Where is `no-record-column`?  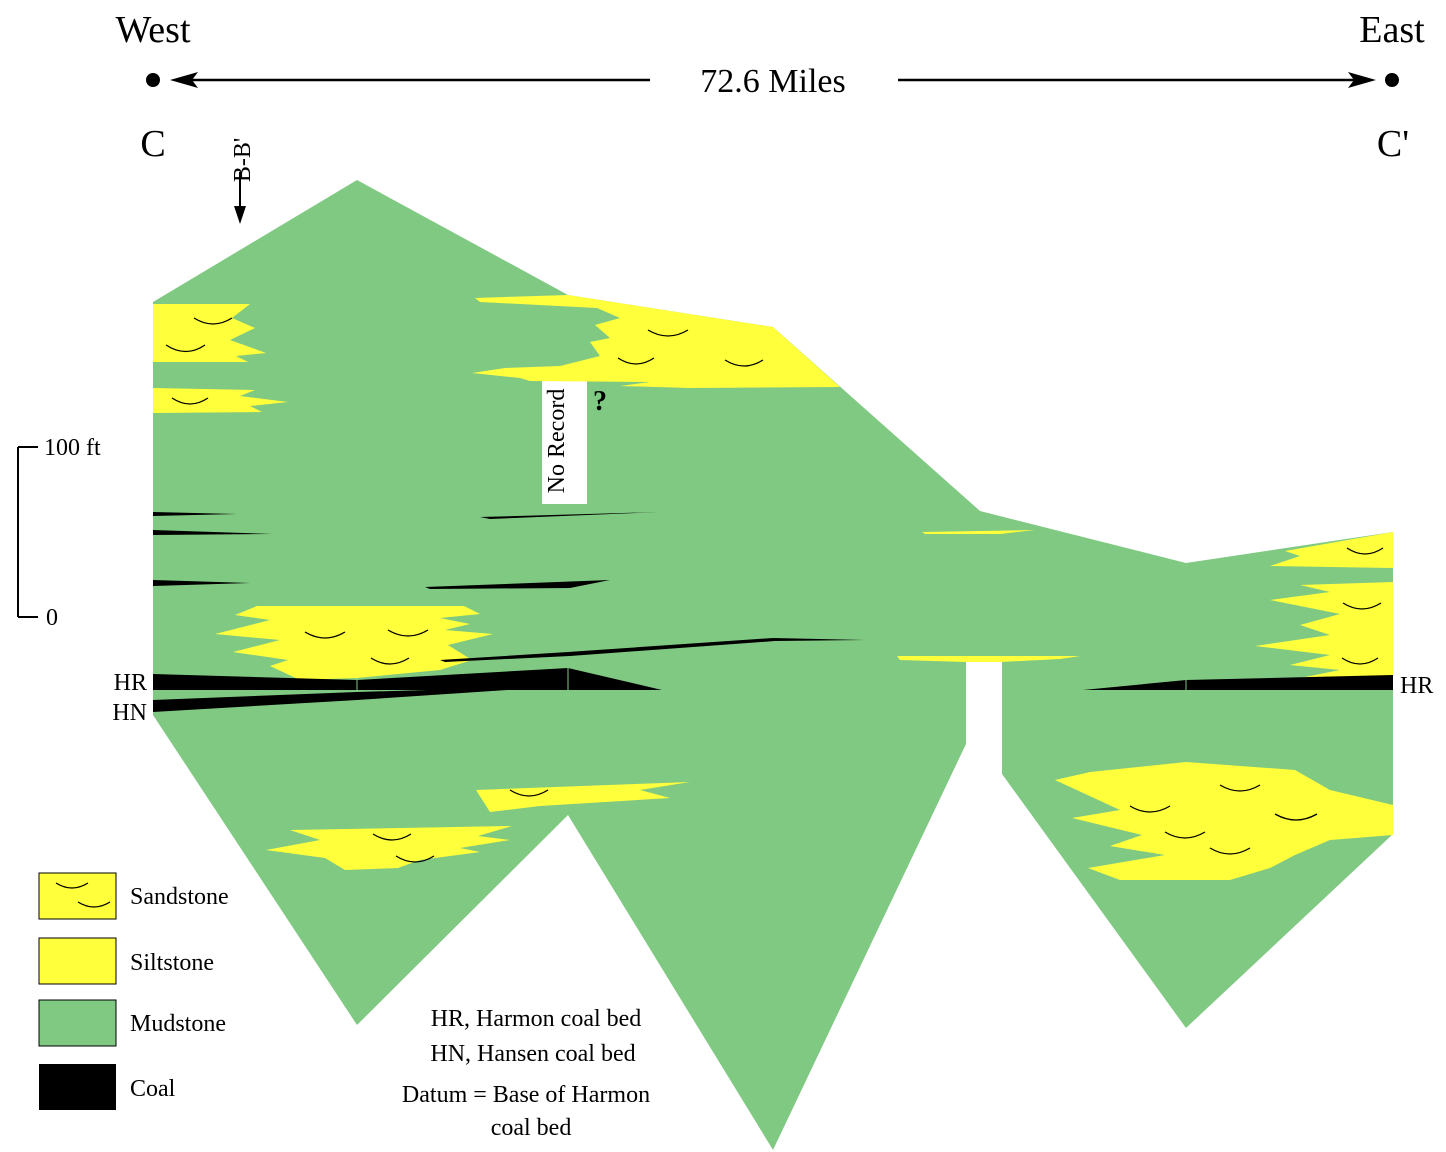
no-record-column is located at coordinates (564, 441).